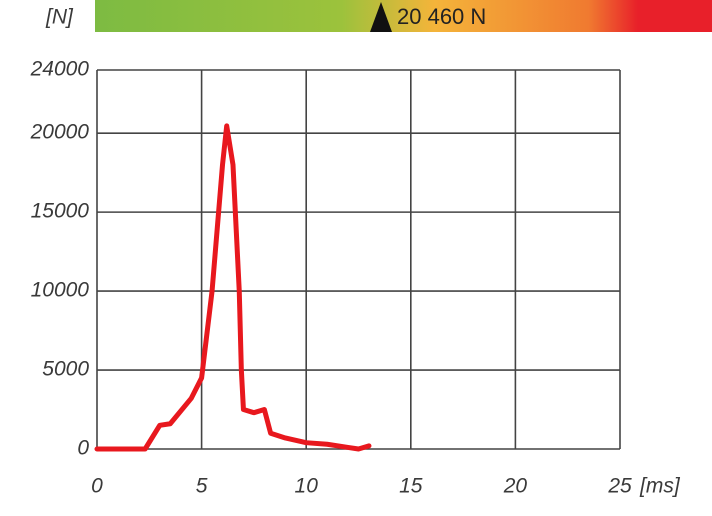  I want to click on scale-bar, so click(403, 16).